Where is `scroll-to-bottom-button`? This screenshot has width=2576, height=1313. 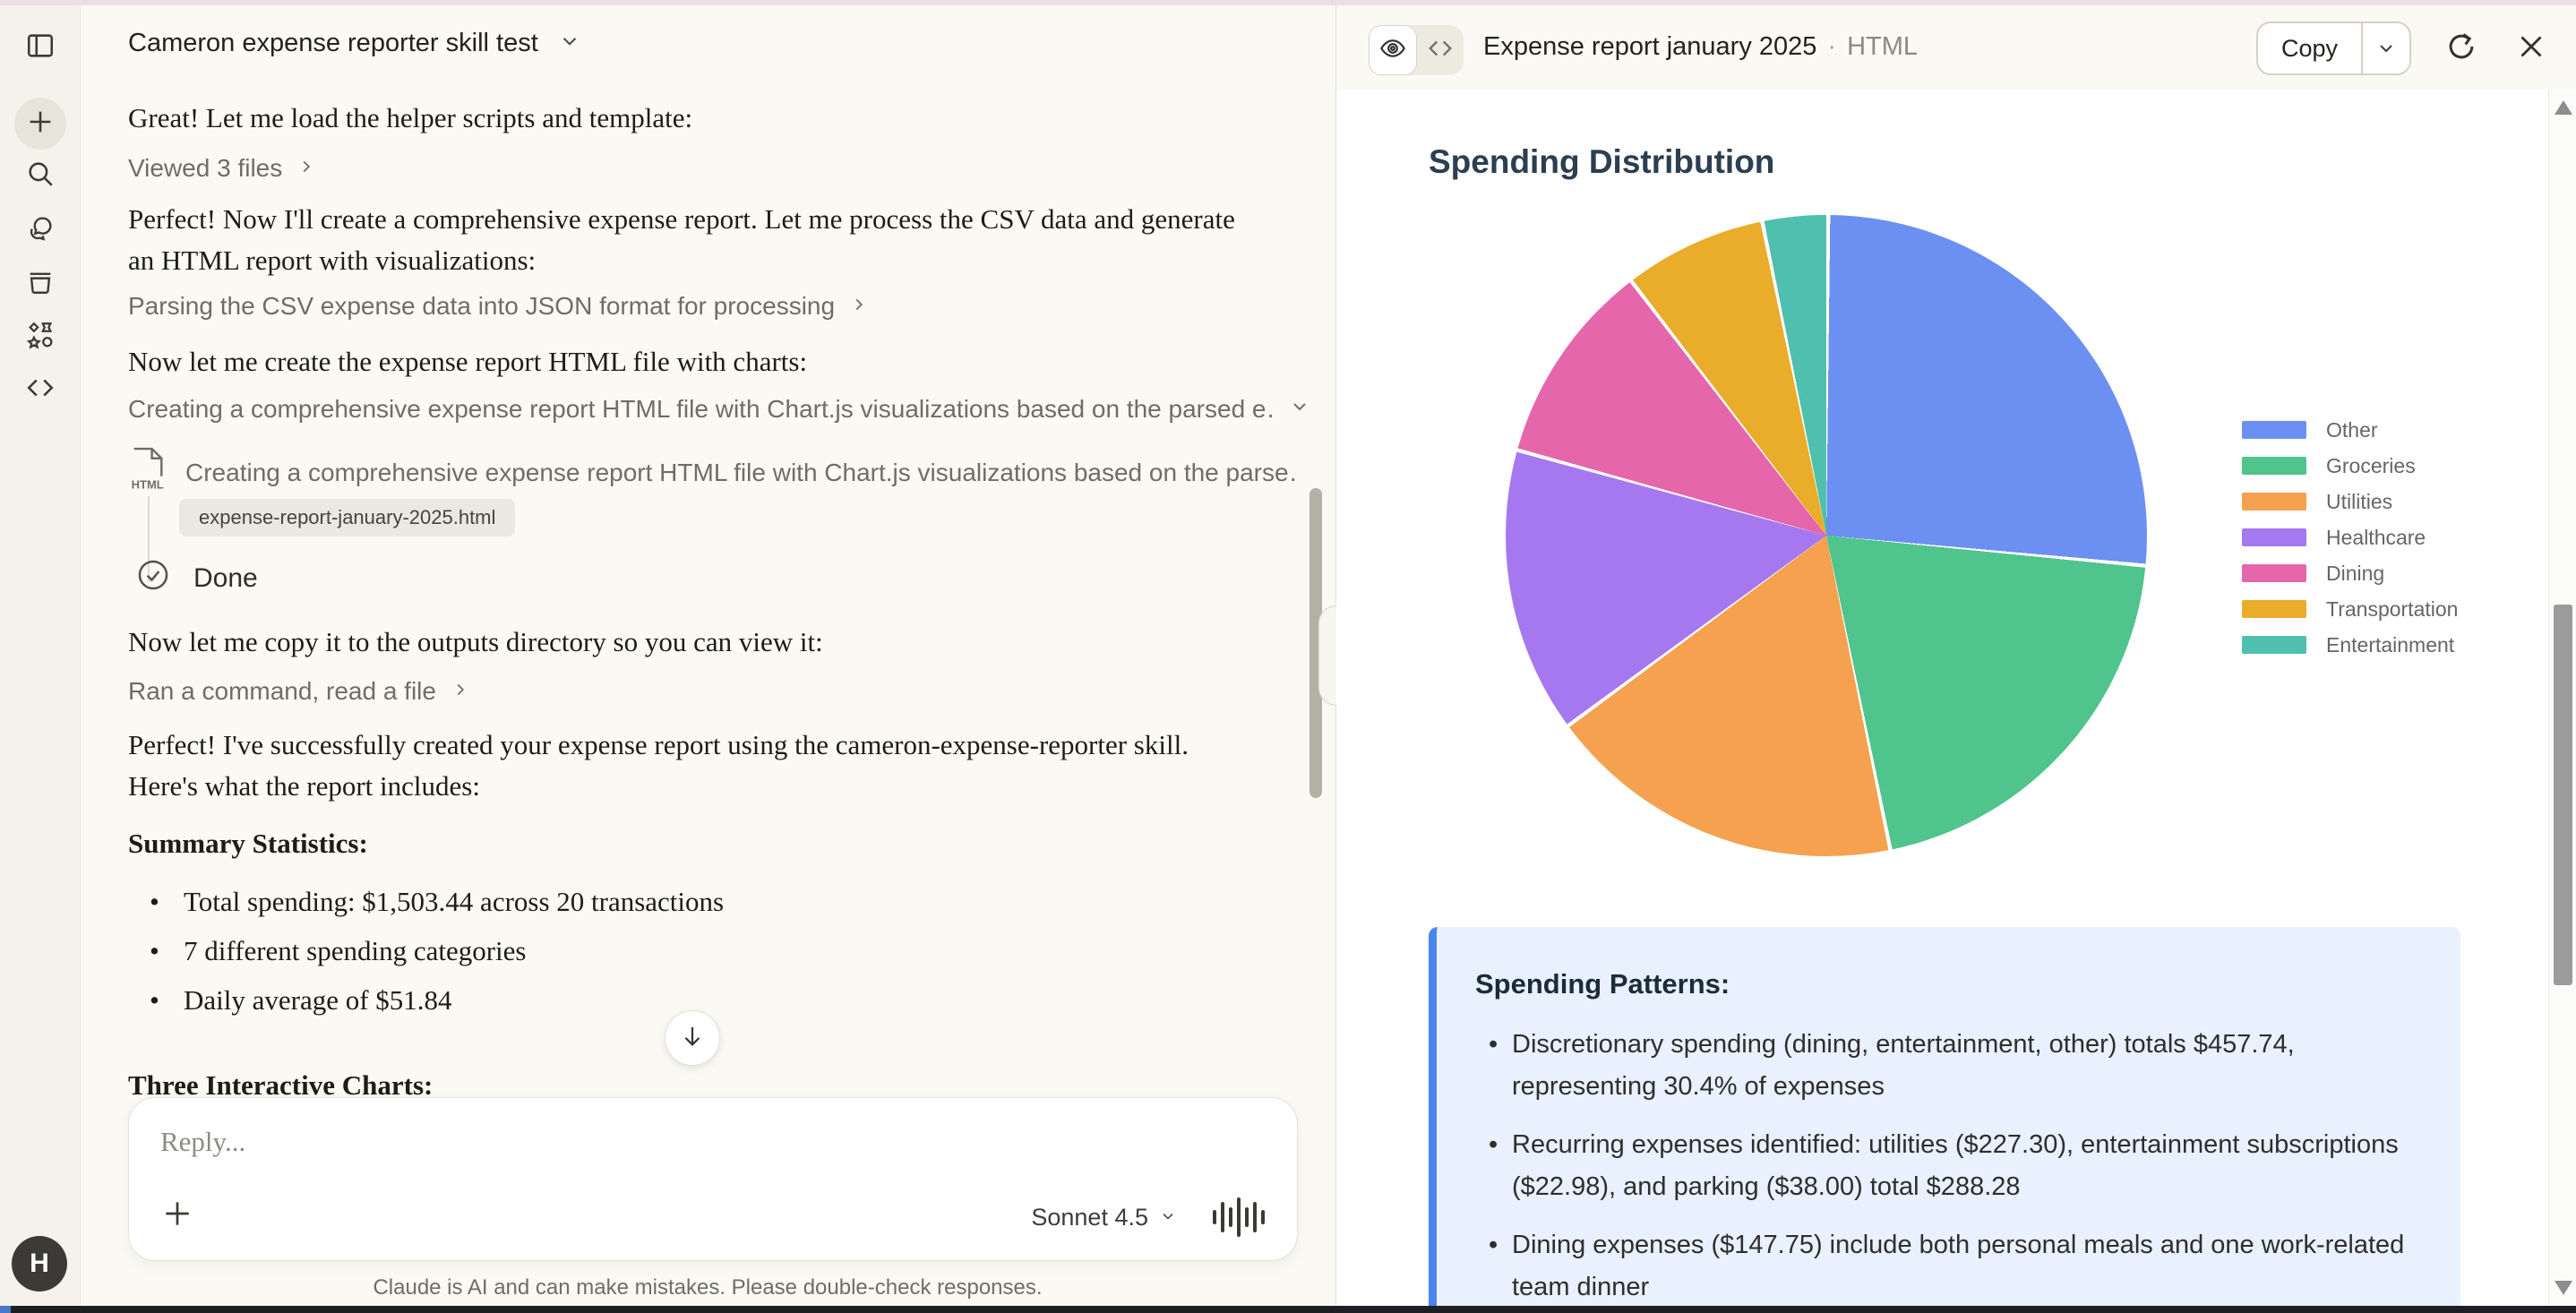
scroll-to-bottom-button is located at coordinates (692, 1038).